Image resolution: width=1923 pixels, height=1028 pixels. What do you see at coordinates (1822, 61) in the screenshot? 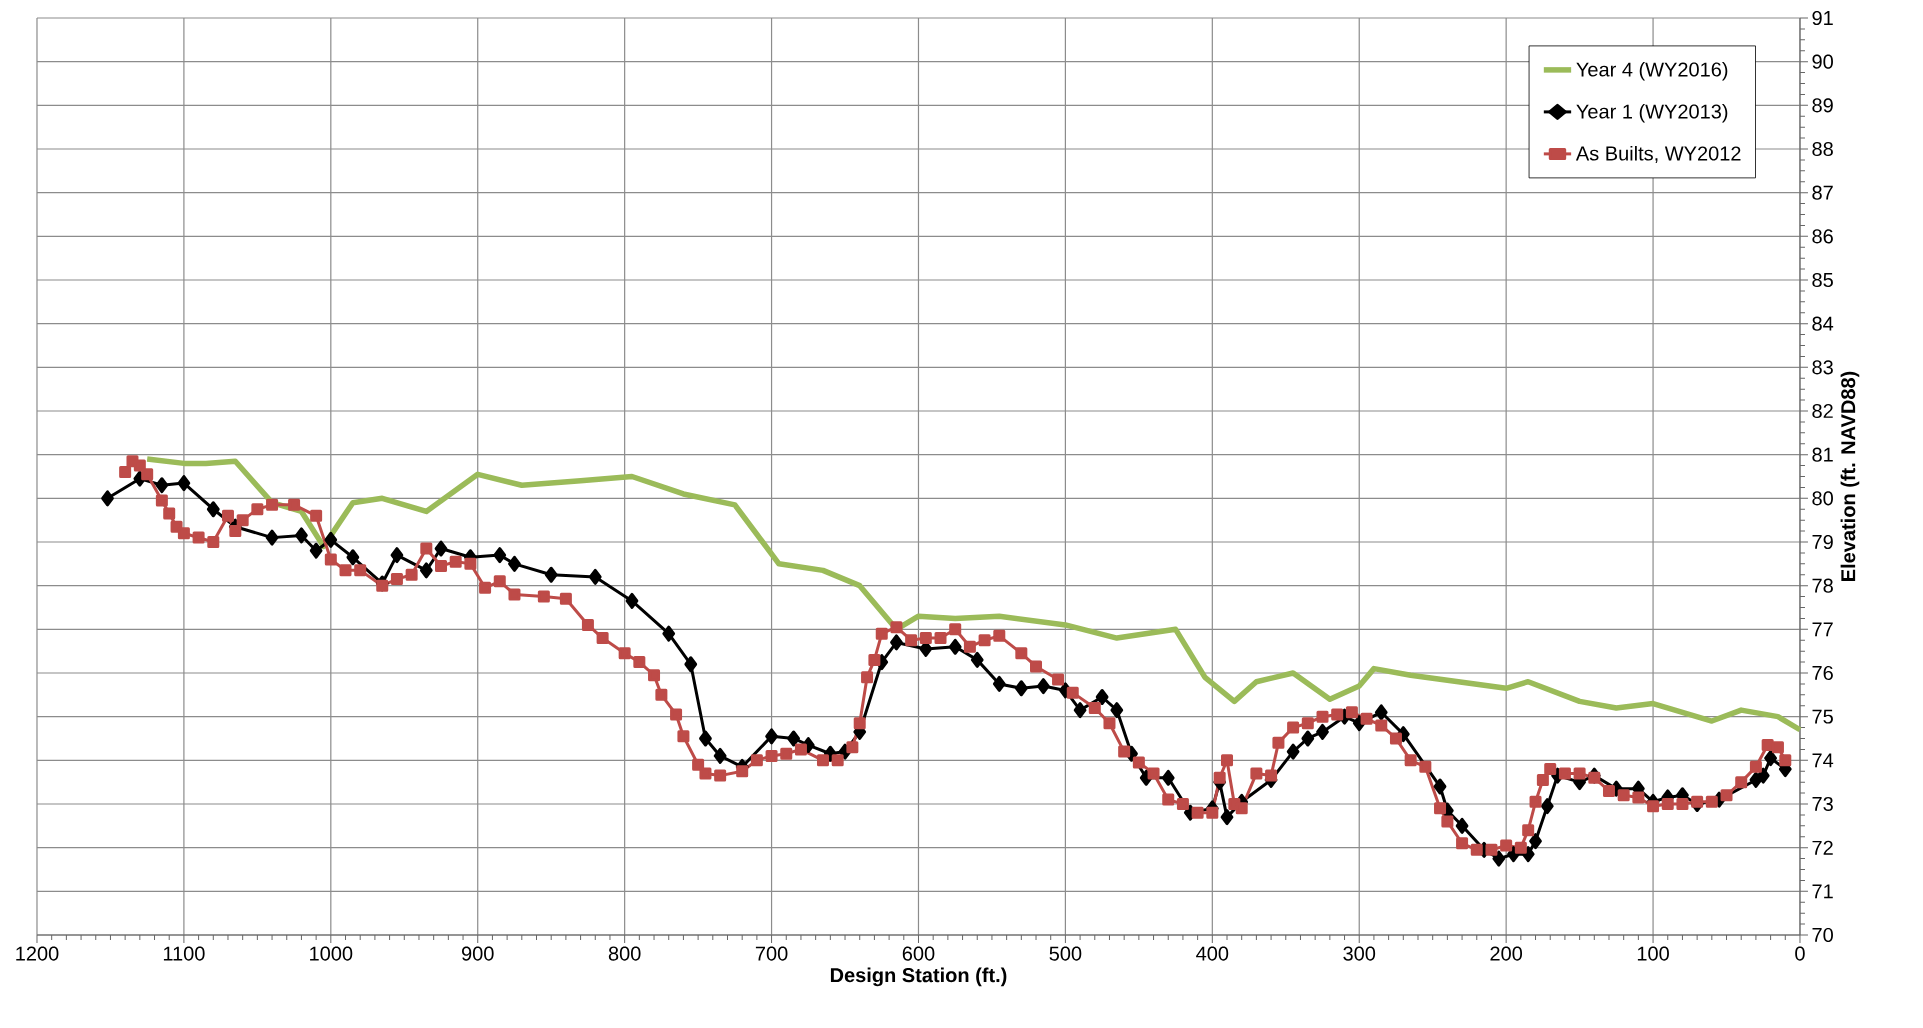
I see `y-tick-label: 90` at bounding box center [1822, 61].